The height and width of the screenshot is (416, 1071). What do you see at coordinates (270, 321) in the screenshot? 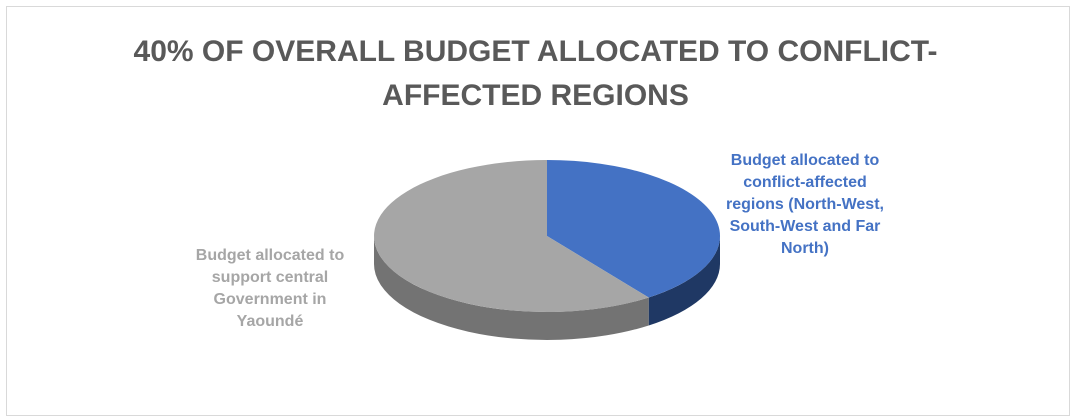
I see `slice-label-line: Yaoundé` at bounding box center [270, 321].